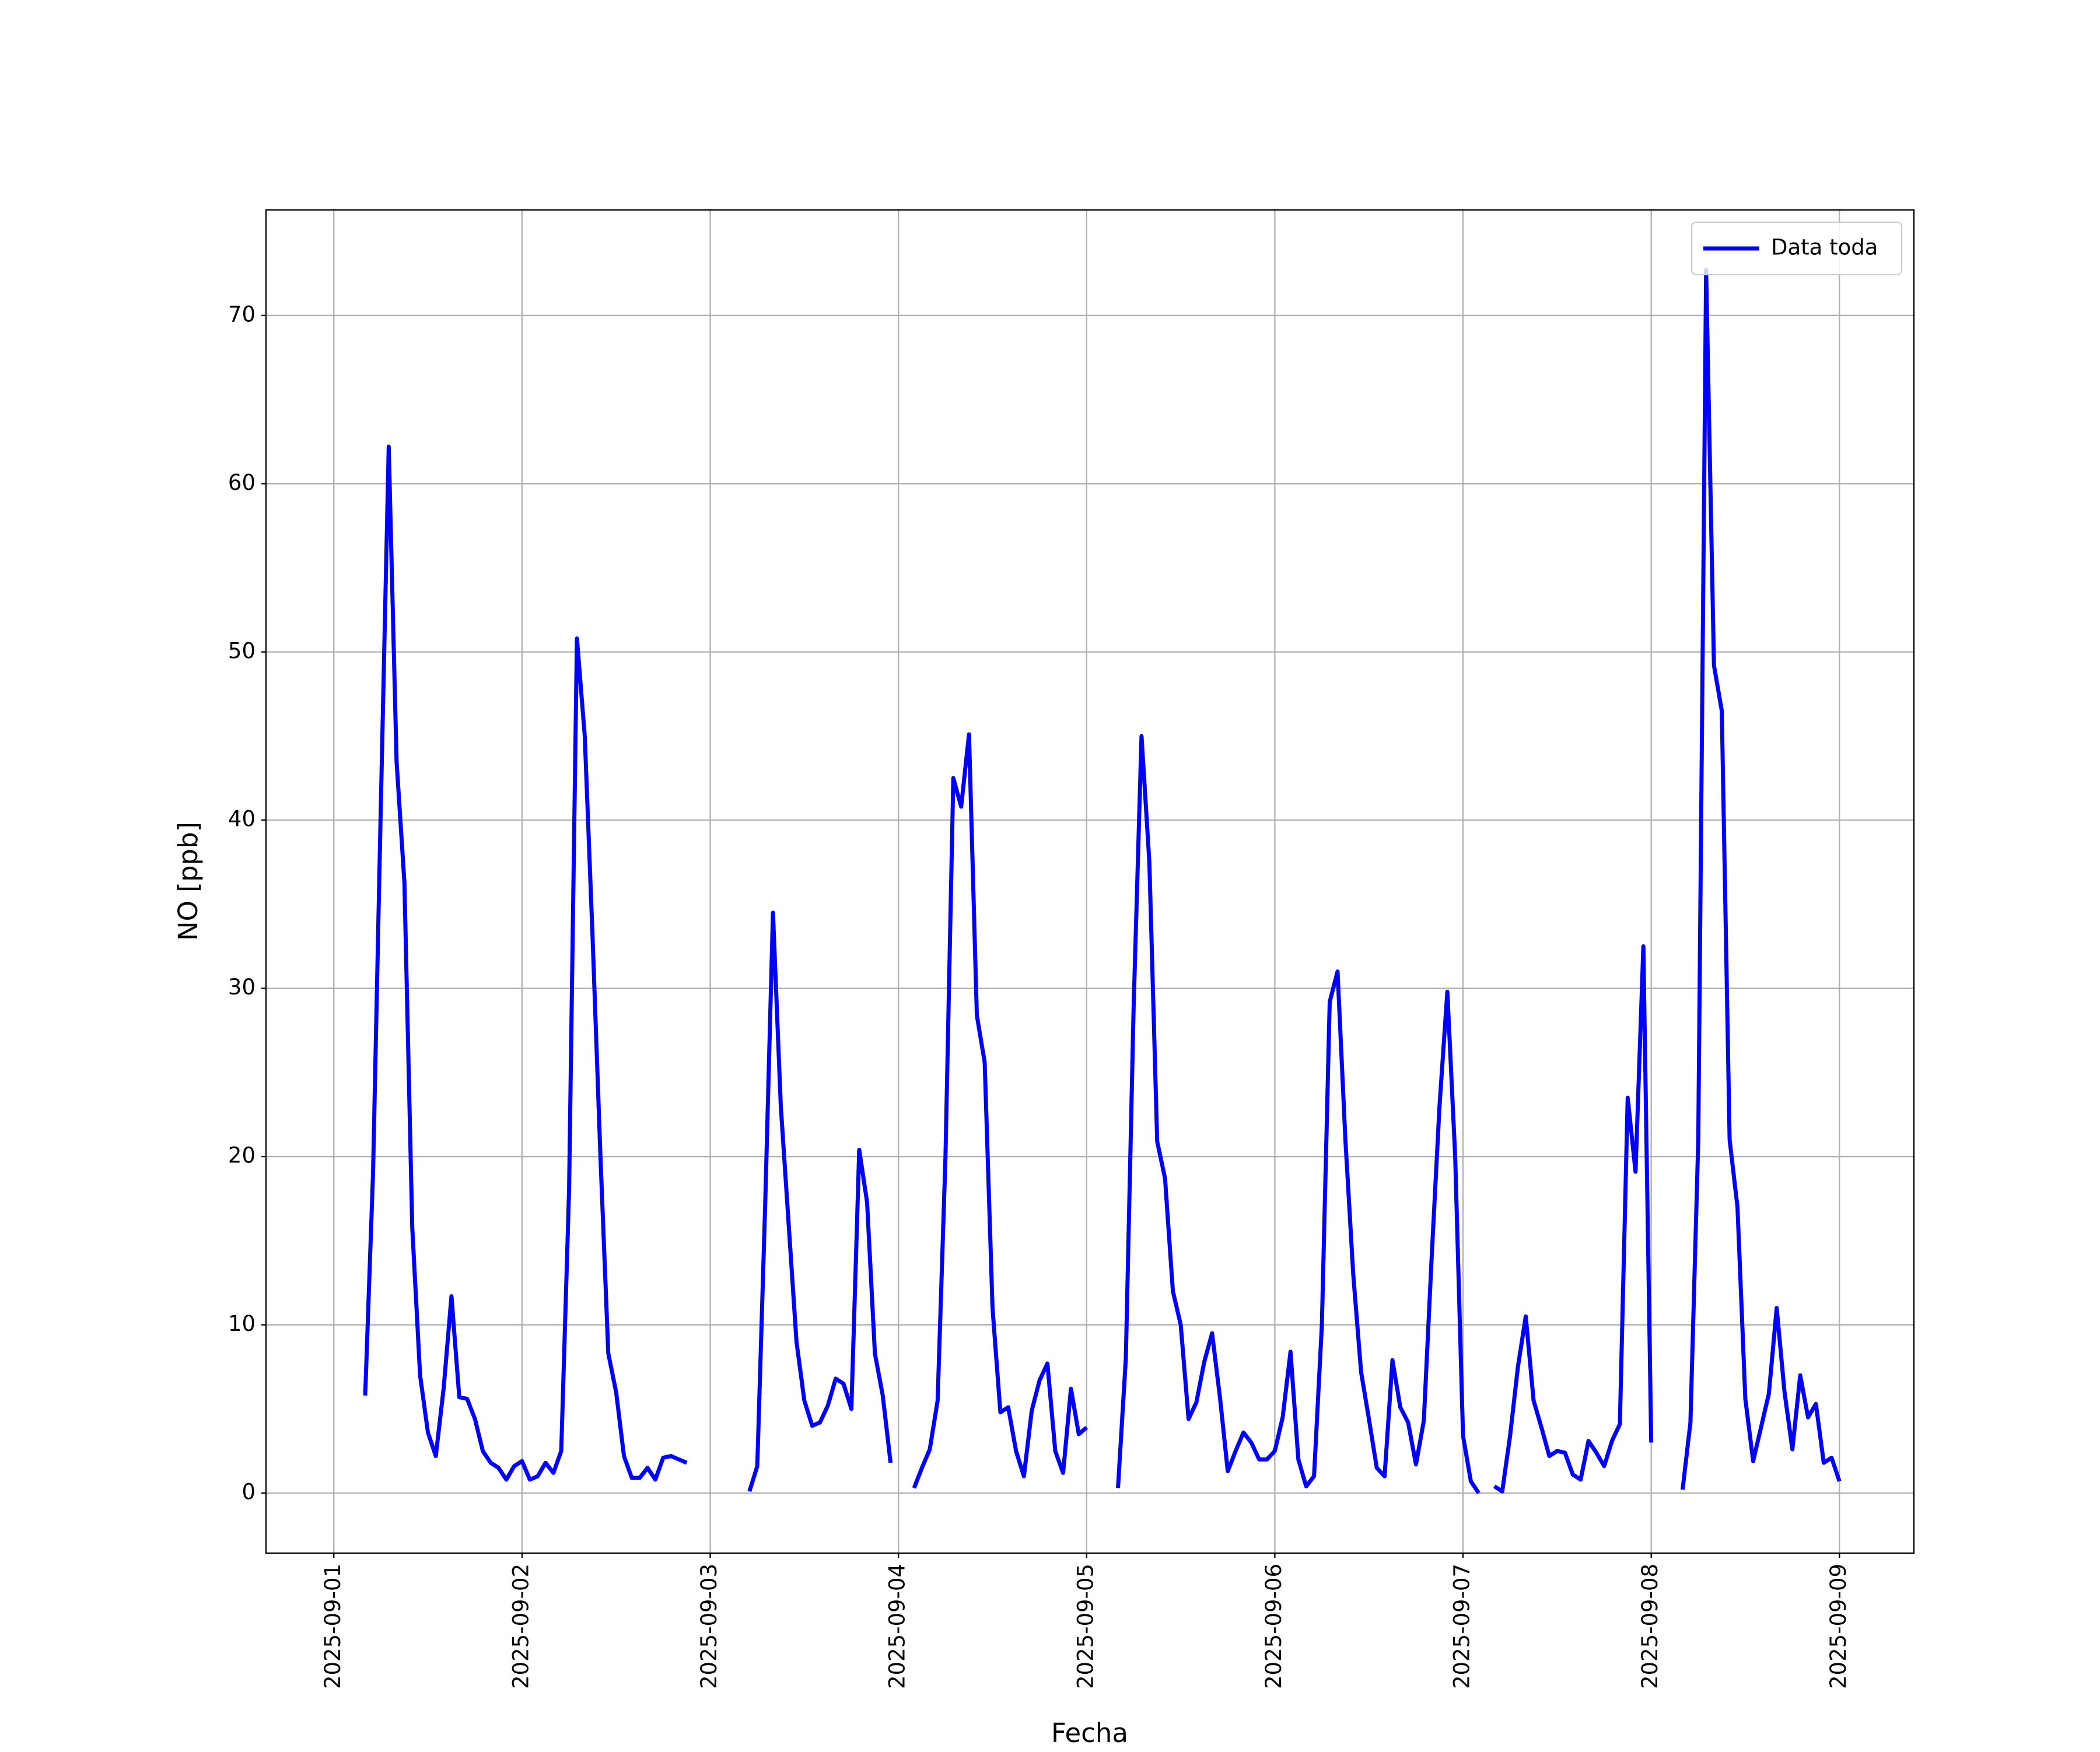 The image size is (2100, 1752). What do you see at coordinates (1650, 1626) in the screenshot?
I see `x-tick-label: 2025-09-08` at bounding box center [1650, 1626].